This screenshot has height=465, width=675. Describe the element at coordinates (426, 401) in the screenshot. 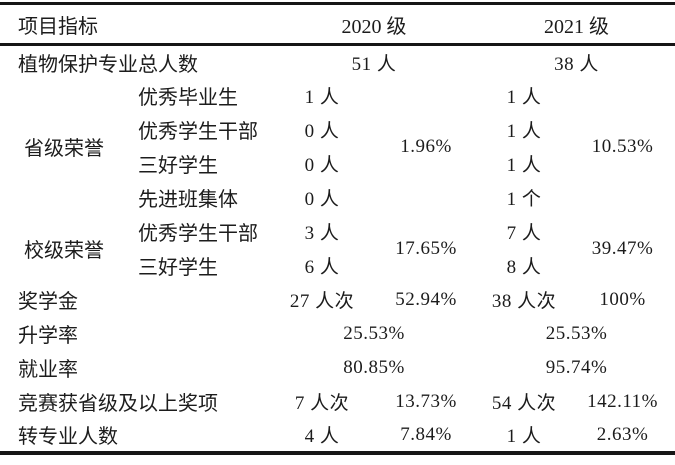

I see `pct-2020: 13.73%` at that location.